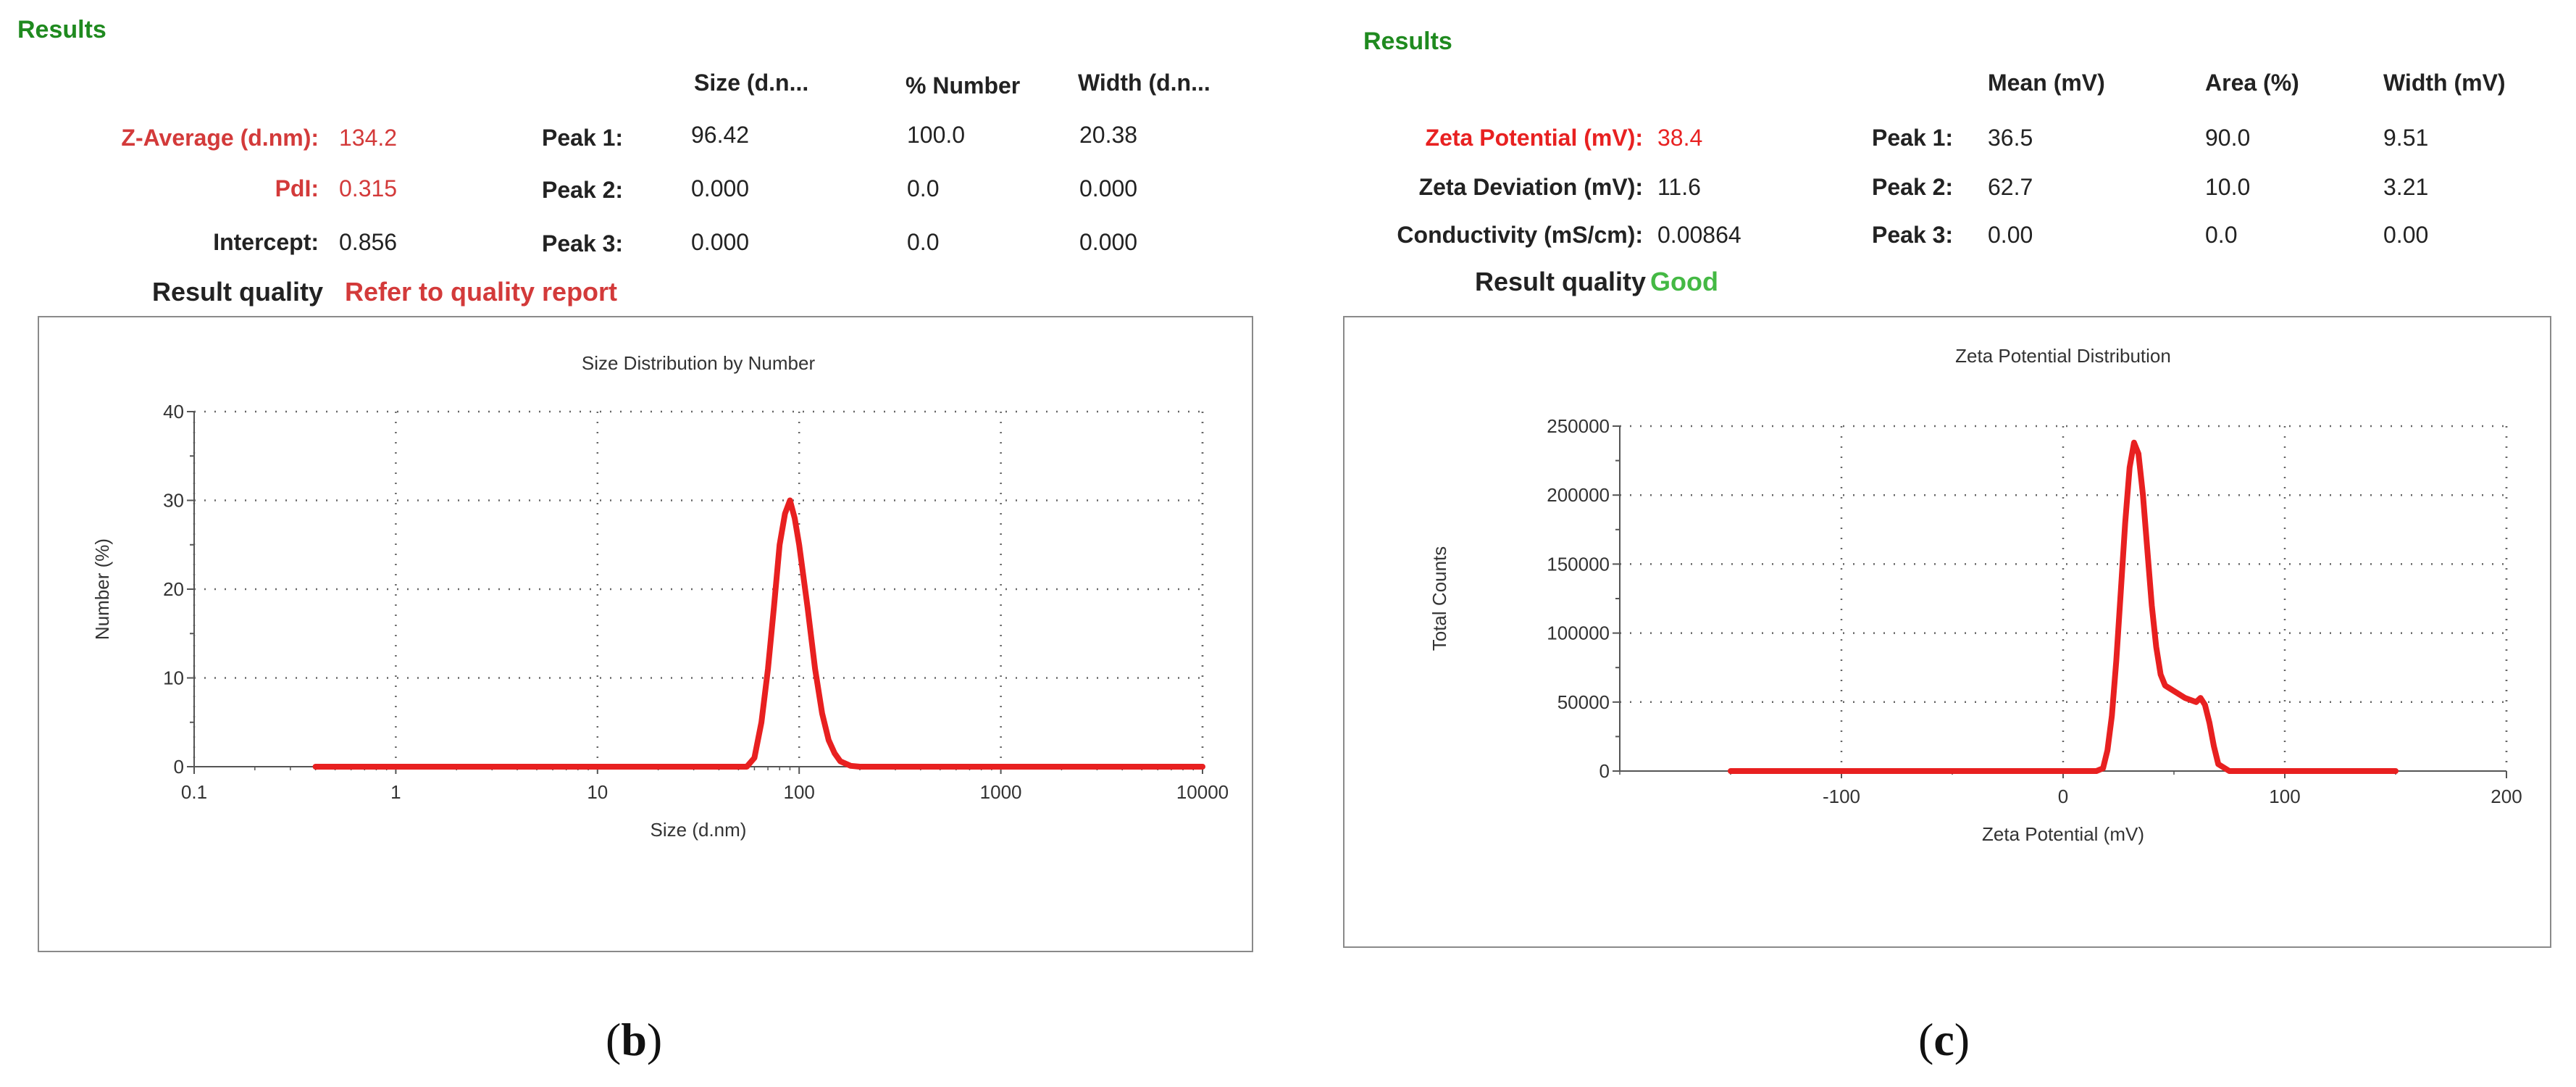  I want to click on peak-1-width: 20.38, so click(1108, 135).